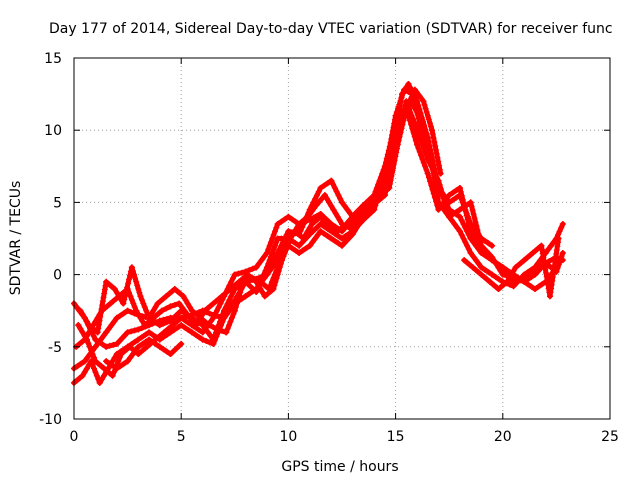 This screenshot has height=480, width=640. What do you see at coordinates (55, 348) in the screenshot?
I see `y-tick-label: -5` at bounding box center [55, 348].